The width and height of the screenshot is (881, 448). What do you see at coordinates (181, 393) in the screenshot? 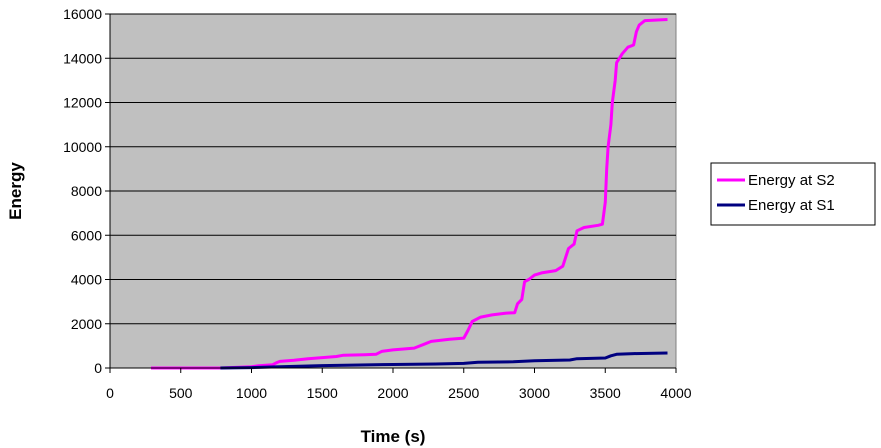
I see `x-tick-label: 500` at bounding box center [181, 393].